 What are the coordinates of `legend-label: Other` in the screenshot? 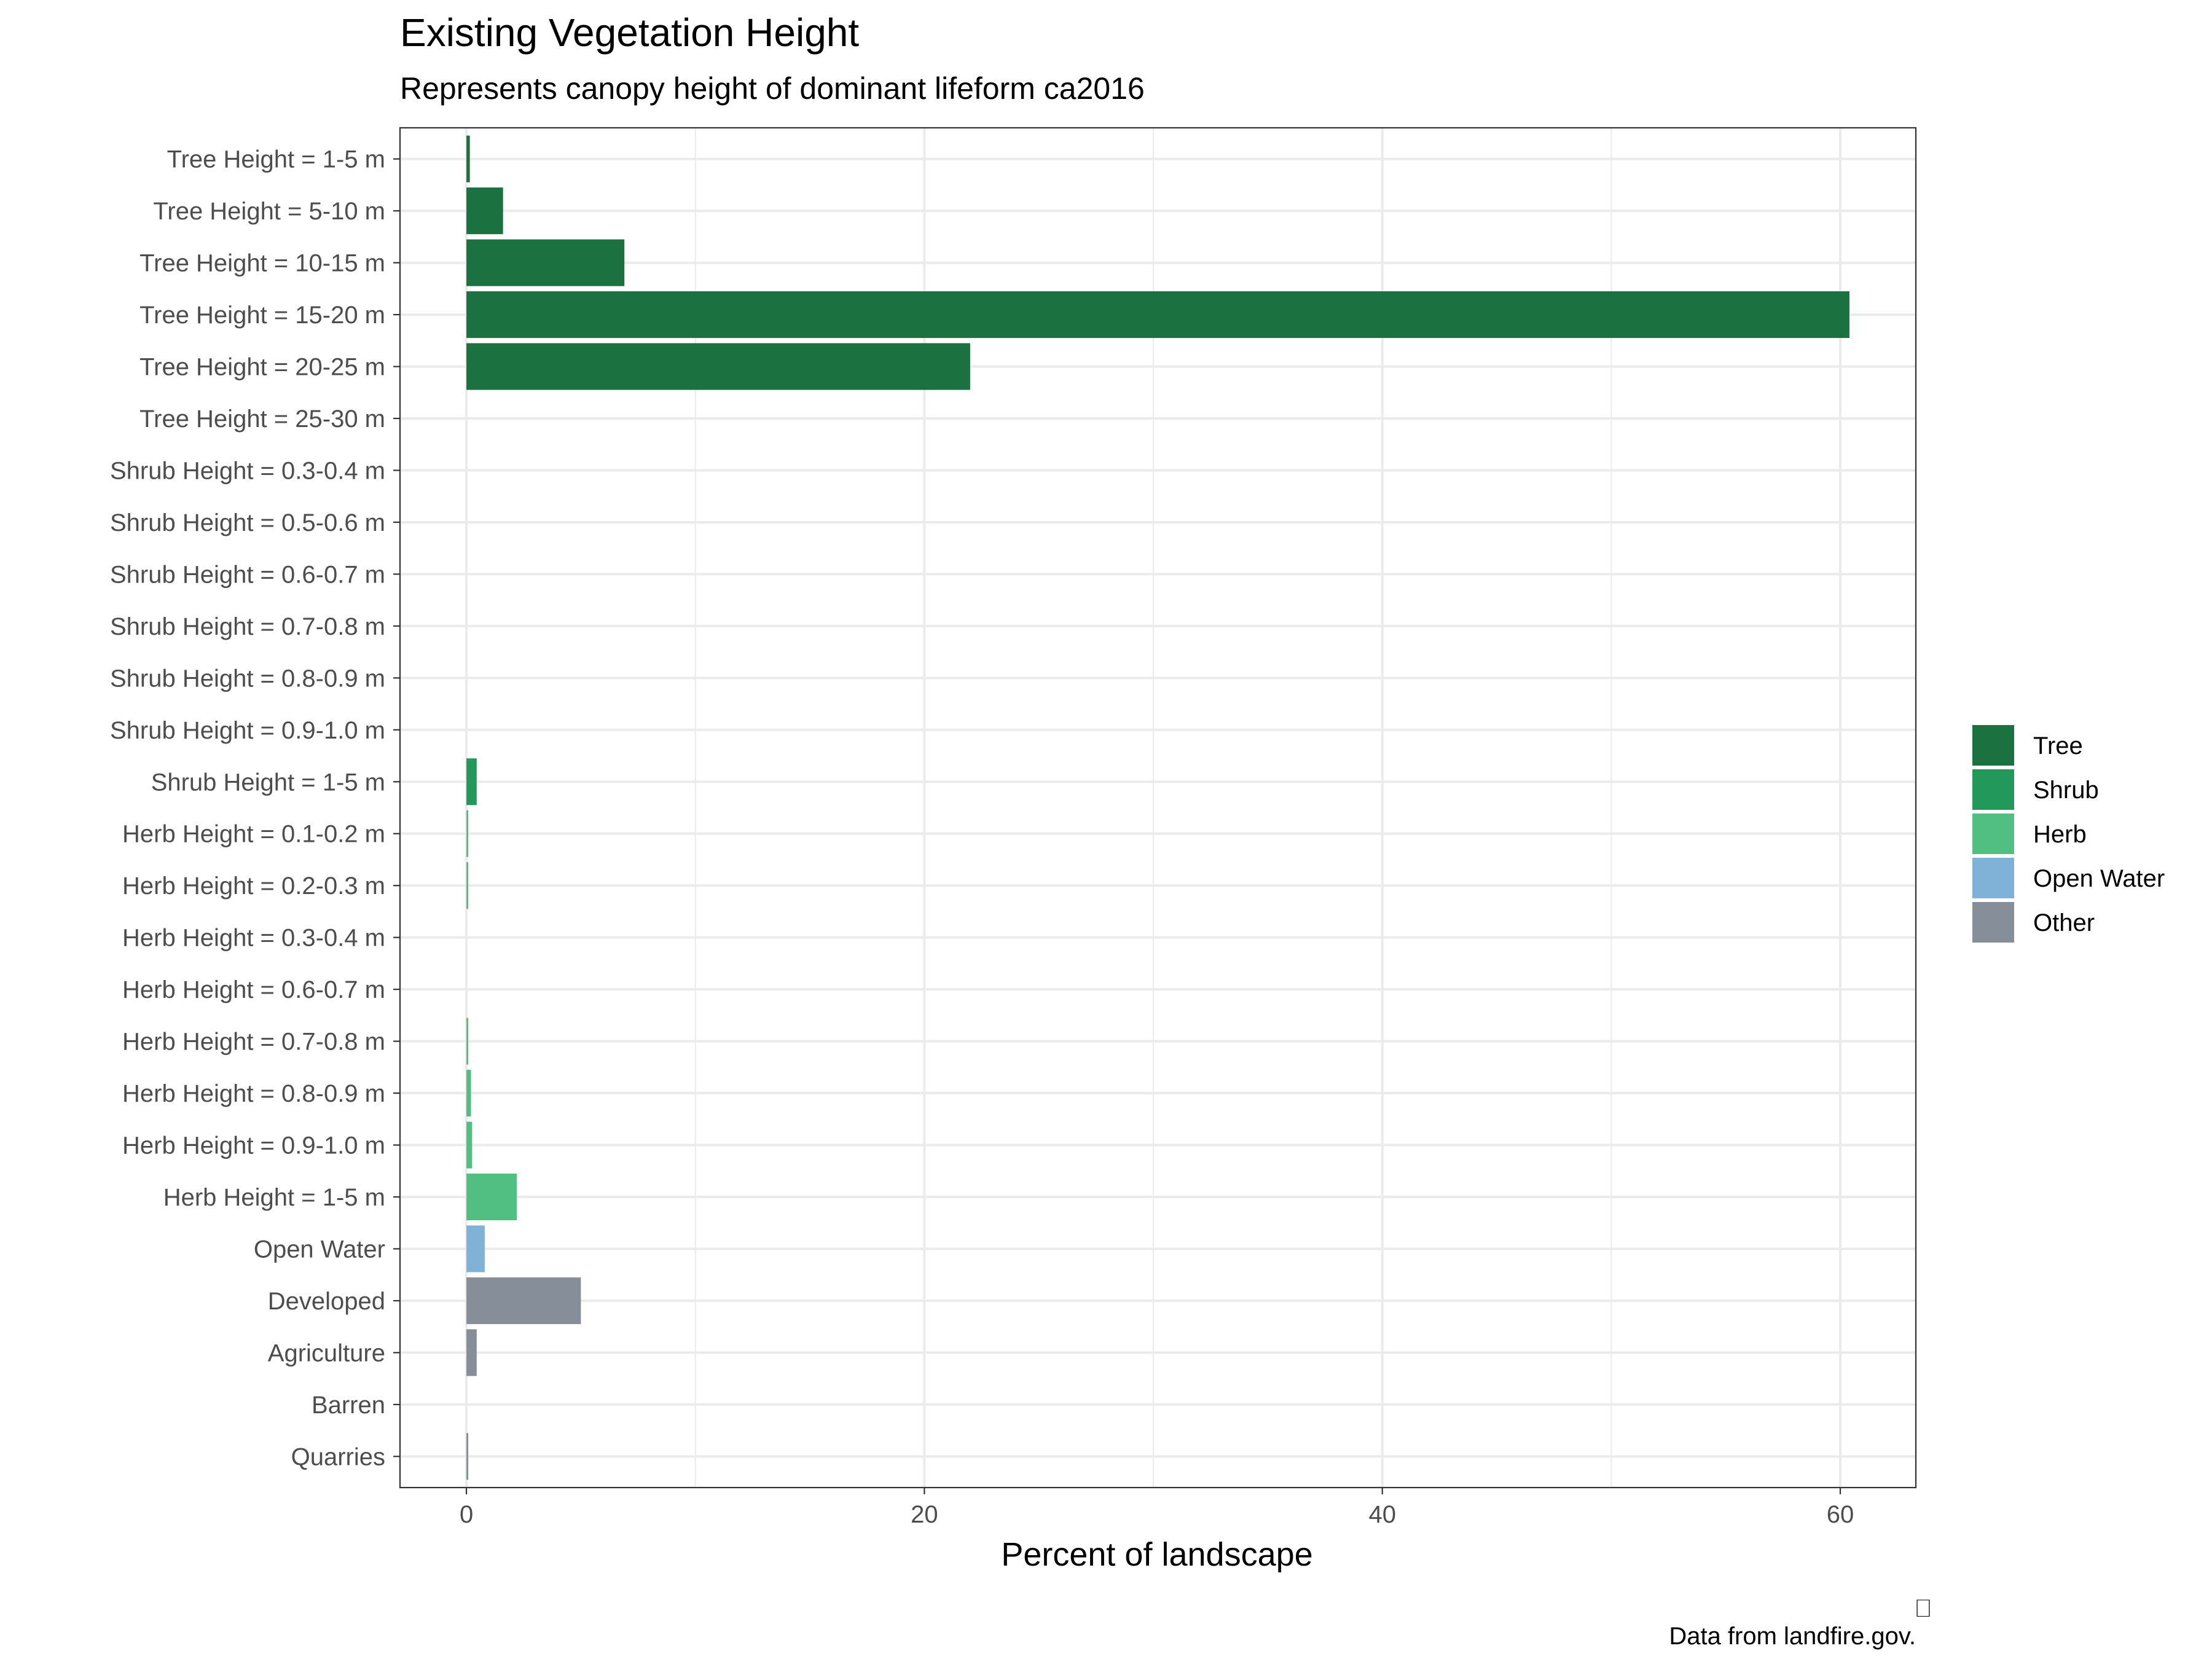 It's located at (2064, 922).